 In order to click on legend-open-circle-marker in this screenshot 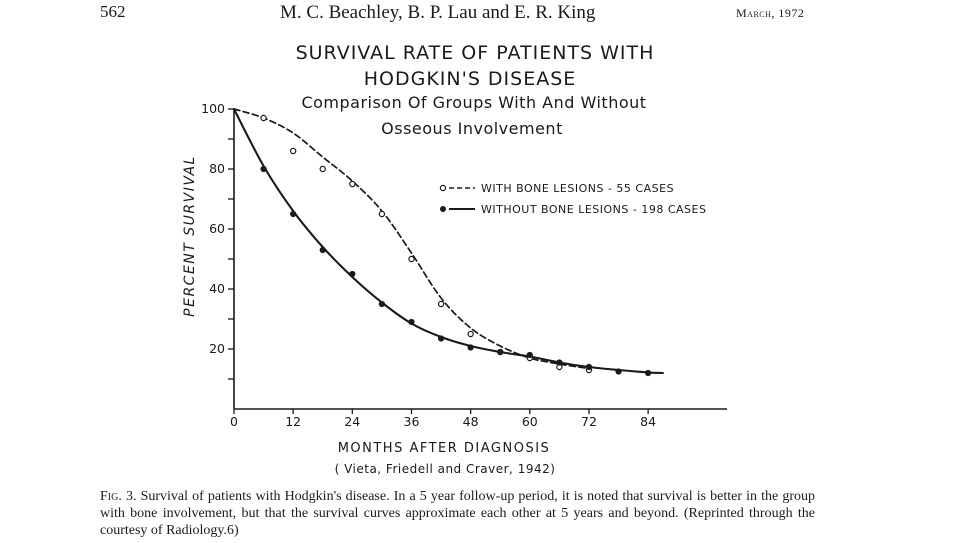, I will do `click(443, 188)`.